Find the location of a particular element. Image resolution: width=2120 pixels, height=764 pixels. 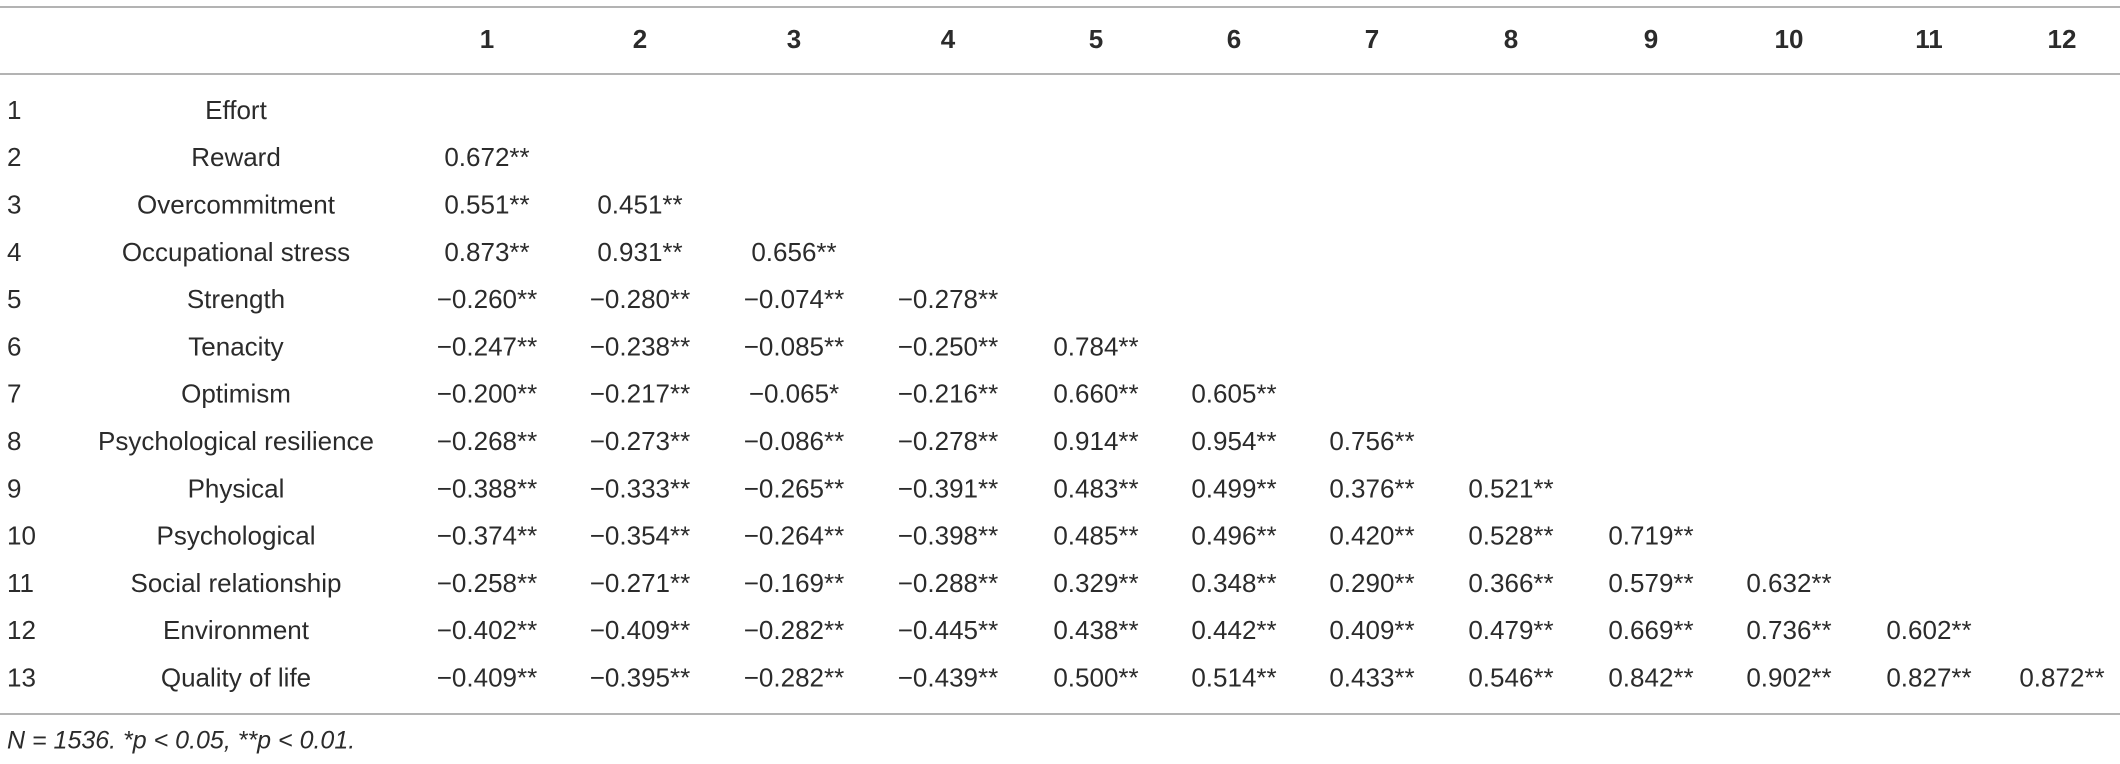

column-header: 5 is located at coordinates (1096, 39).